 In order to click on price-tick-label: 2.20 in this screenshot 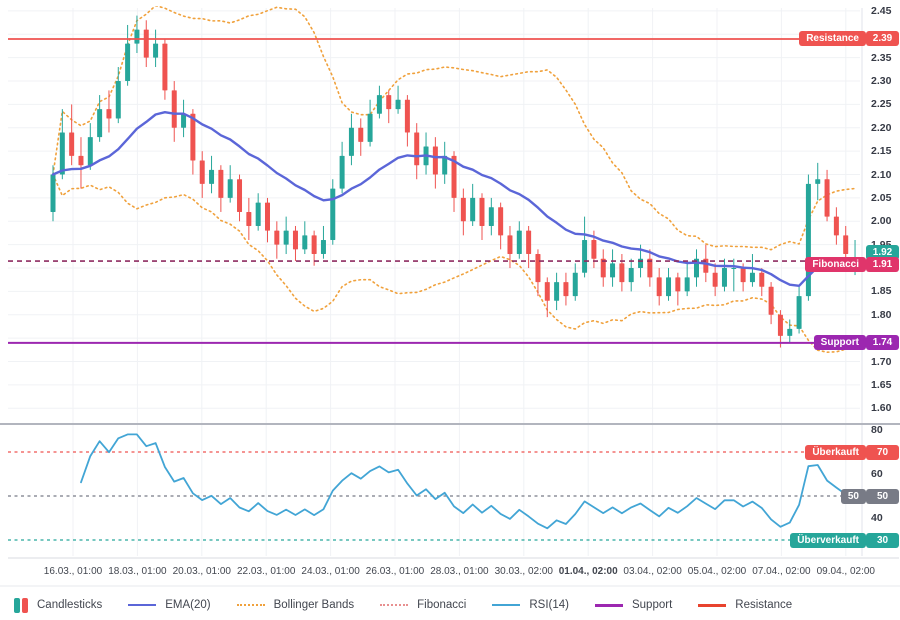, I will do `click(881, 127)`.